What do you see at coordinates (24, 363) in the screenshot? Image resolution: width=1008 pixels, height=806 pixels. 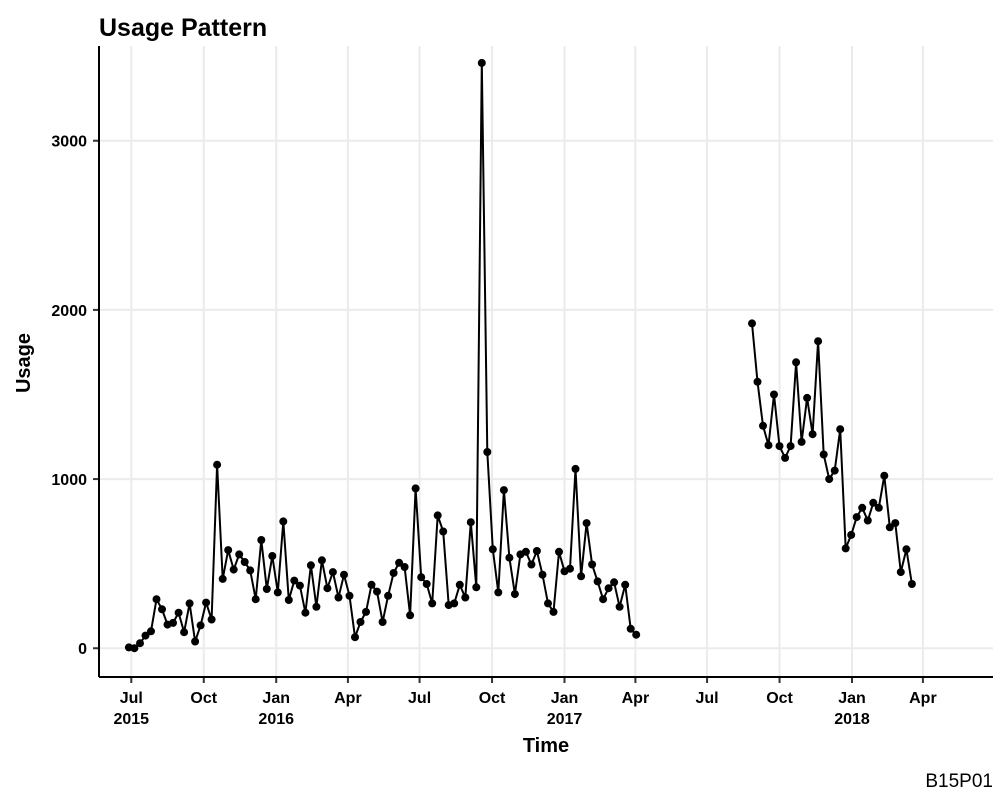 I see `y-axis-title: Usage` at bounding box center [24, 363].